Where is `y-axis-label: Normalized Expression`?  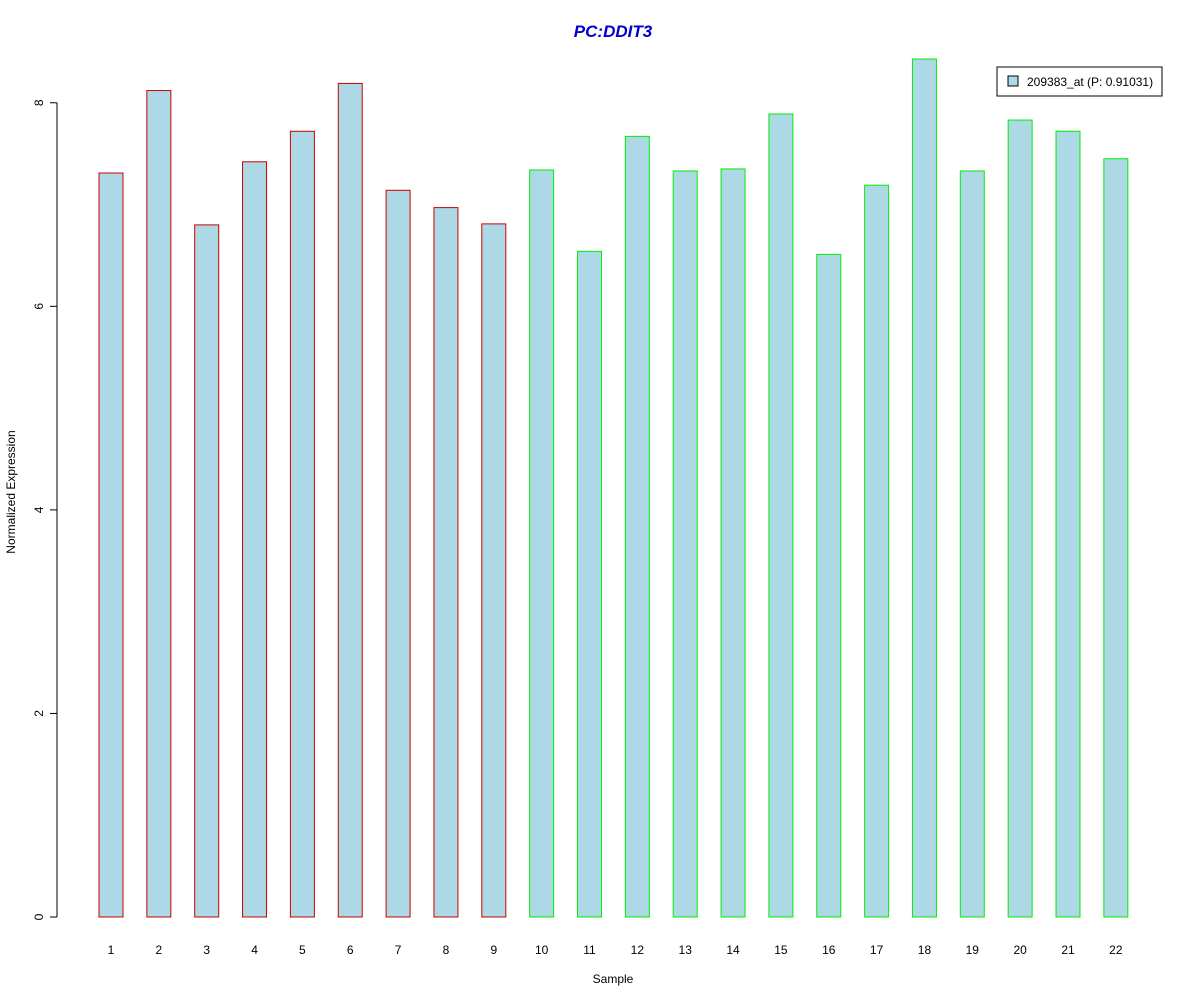 y-axis-label: Normalized Expression is located at coordinates (11, 491).